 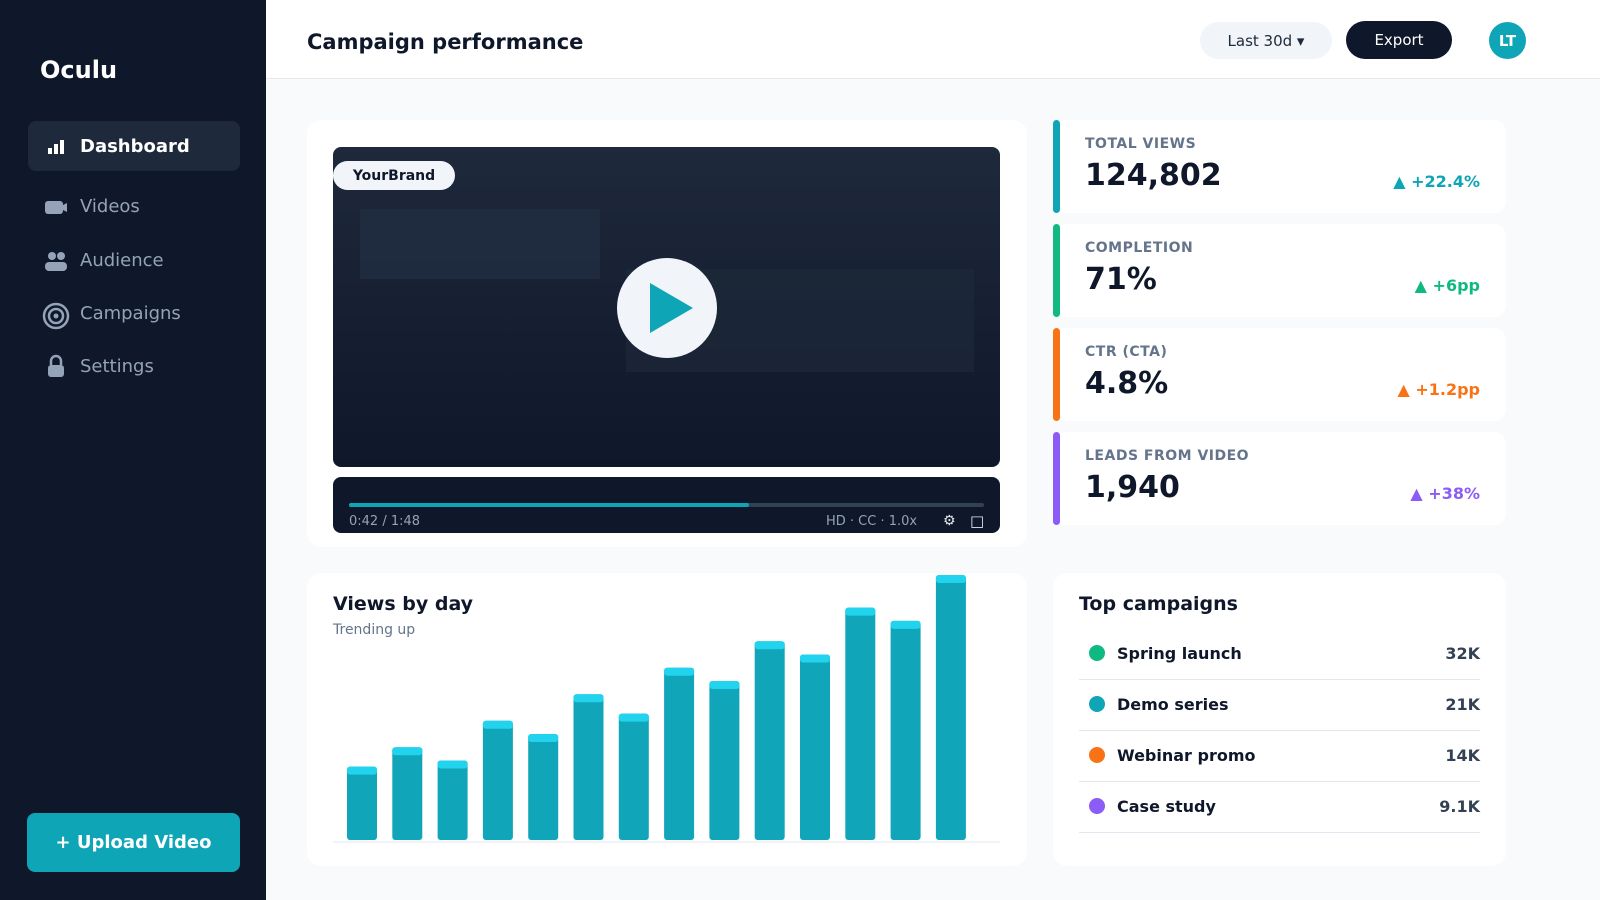 What do you see at coordinates (1279, 374) in the screenshot?
I see `kpi-card: CTR (CTA) 4.8% ▲ +1.2pp` at bounding box center [1279, 374].